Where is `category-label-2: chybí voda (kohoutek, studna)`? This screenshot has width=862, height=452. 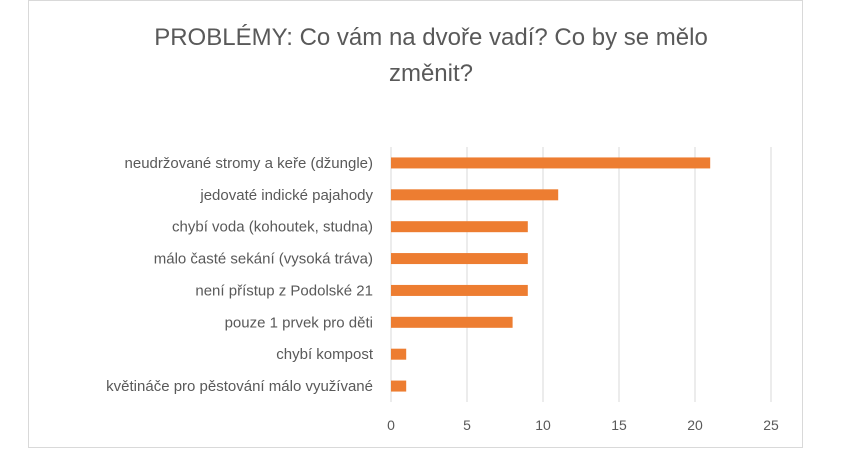
category-label-2: chybí voda (kohoutek, studna) is located at coordinates (272, 227).